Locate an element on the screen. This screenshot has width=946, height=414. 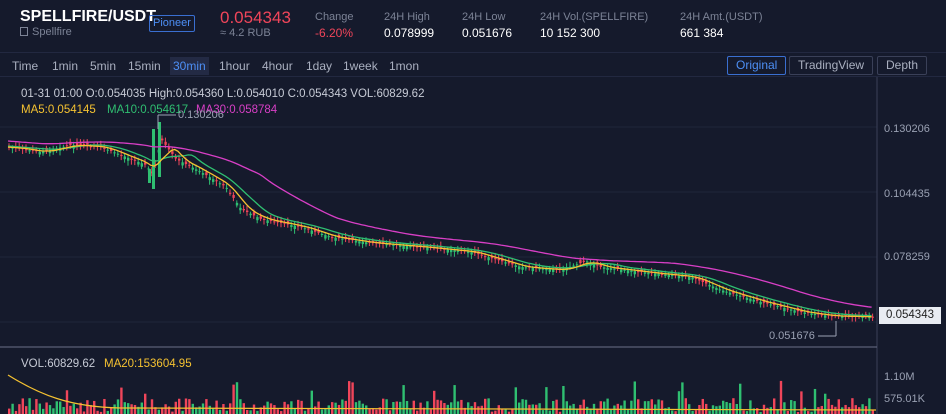
volume-legend: VOL:60829.62 is located at coordinates (58, 364).